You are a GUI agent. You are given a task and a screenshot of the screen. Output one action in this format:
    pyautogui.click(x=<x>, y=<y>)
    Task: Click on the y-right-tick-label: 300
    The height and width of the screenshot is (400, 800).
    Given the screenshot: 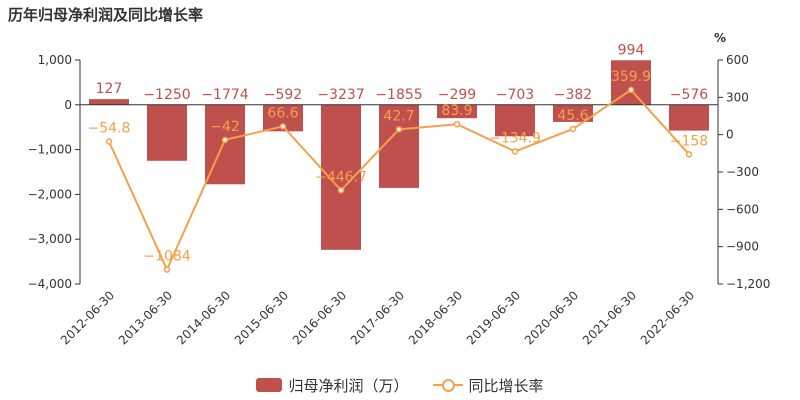 What is the action you would take?
    pyautogui.click(x=737, y=97)
    